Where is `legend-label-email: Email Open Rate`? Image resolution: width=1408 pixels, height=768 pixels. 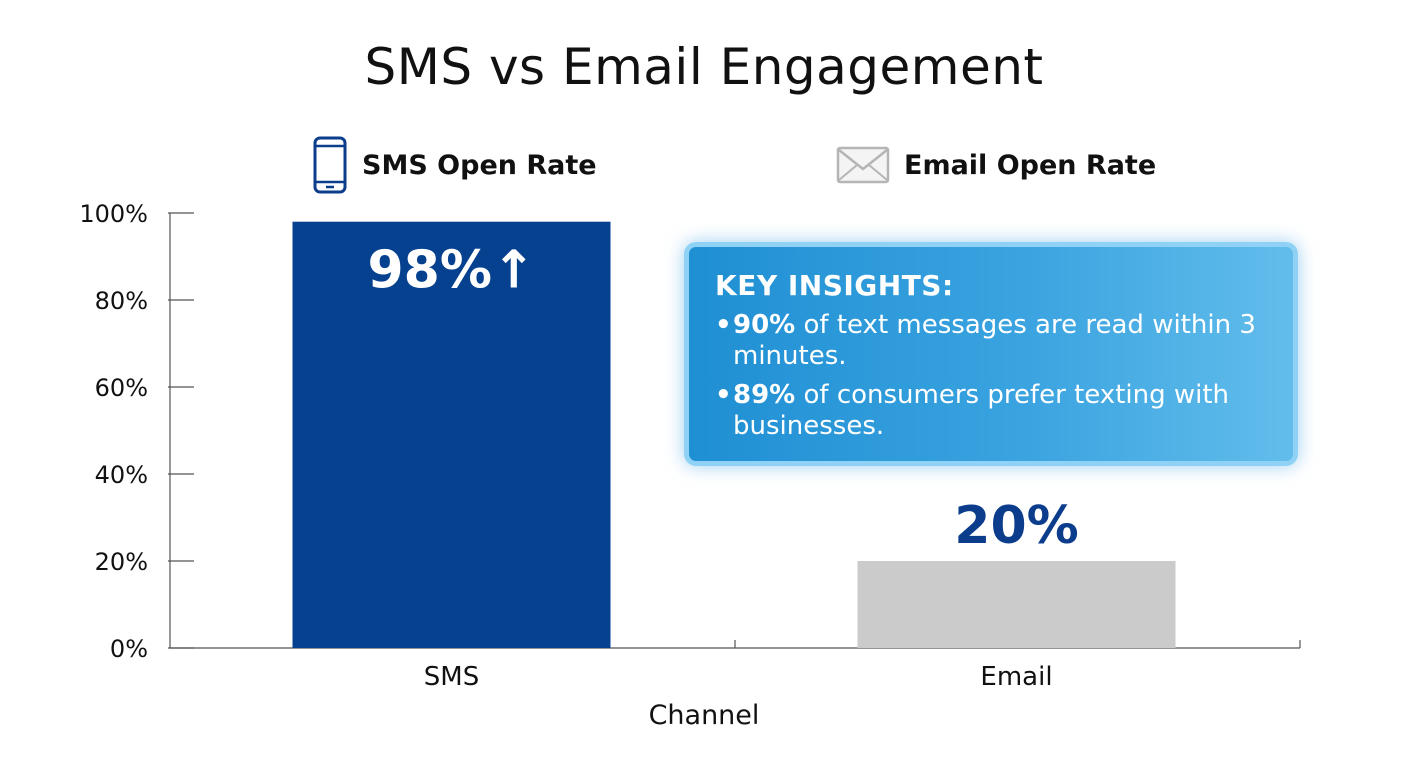
legend-label-email: Email Open Rate is located at coordinates (1030, 165).